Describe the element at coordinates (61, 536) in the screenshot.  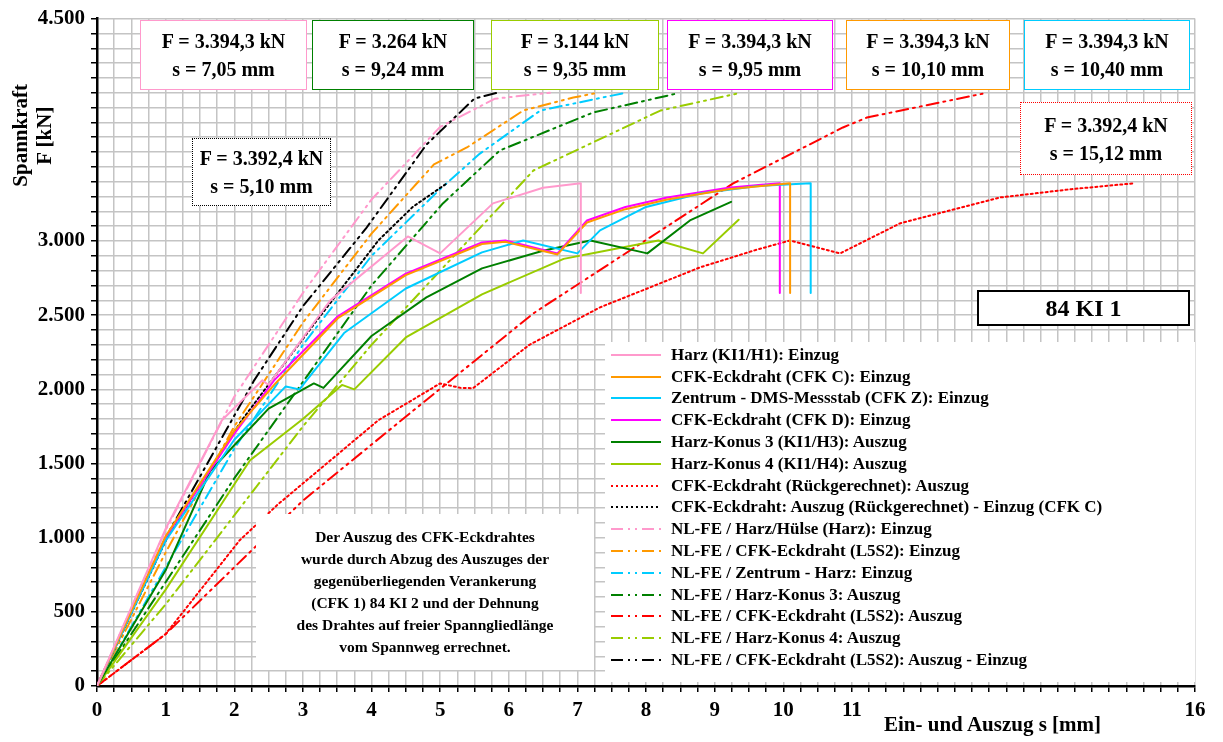
I see `y-tick-label: 1.000` at that location.